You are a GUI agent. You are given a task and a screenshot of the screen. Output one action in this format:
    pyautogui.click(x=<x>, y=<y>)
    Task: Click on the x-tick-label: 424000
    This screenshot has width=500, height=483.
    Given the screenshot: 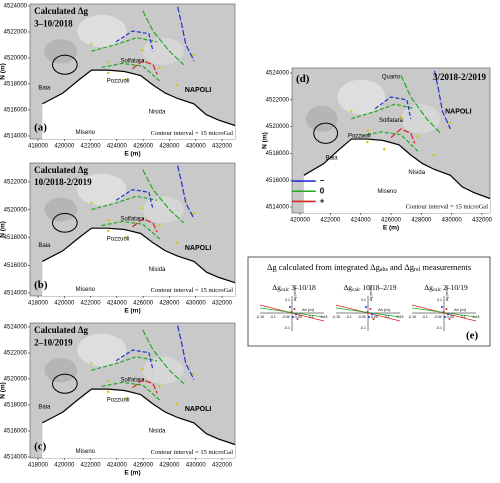 What is the action you would take?
    pyautogui.click(x=117, y=466)
    